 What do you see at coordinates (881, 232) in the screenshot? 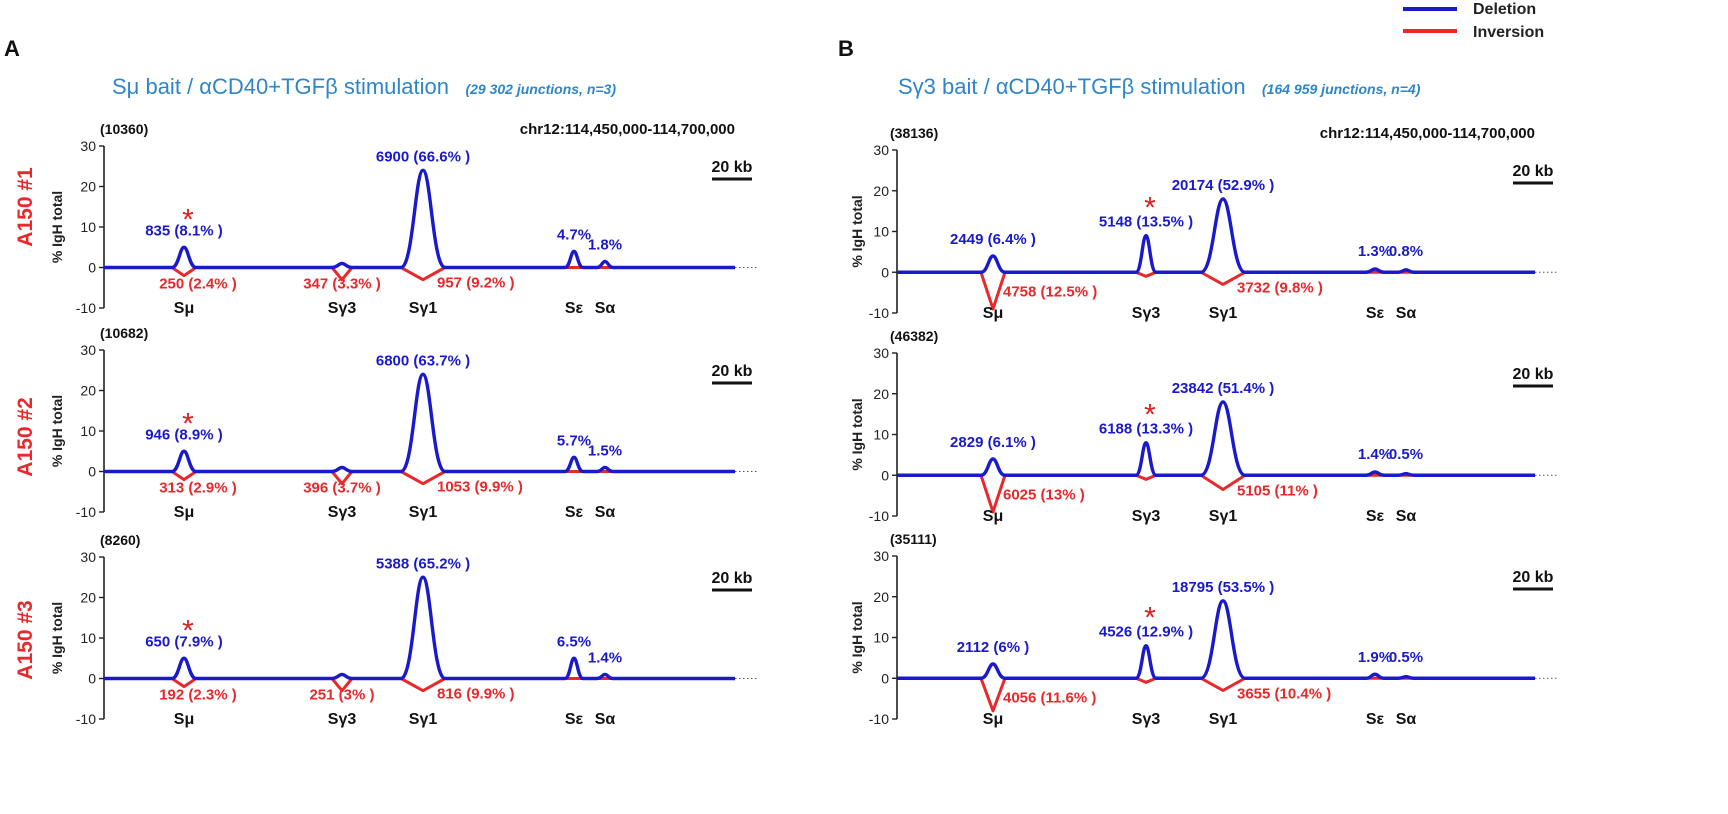
I see `y-tick-label: 10` at bounding box center [881, 232].